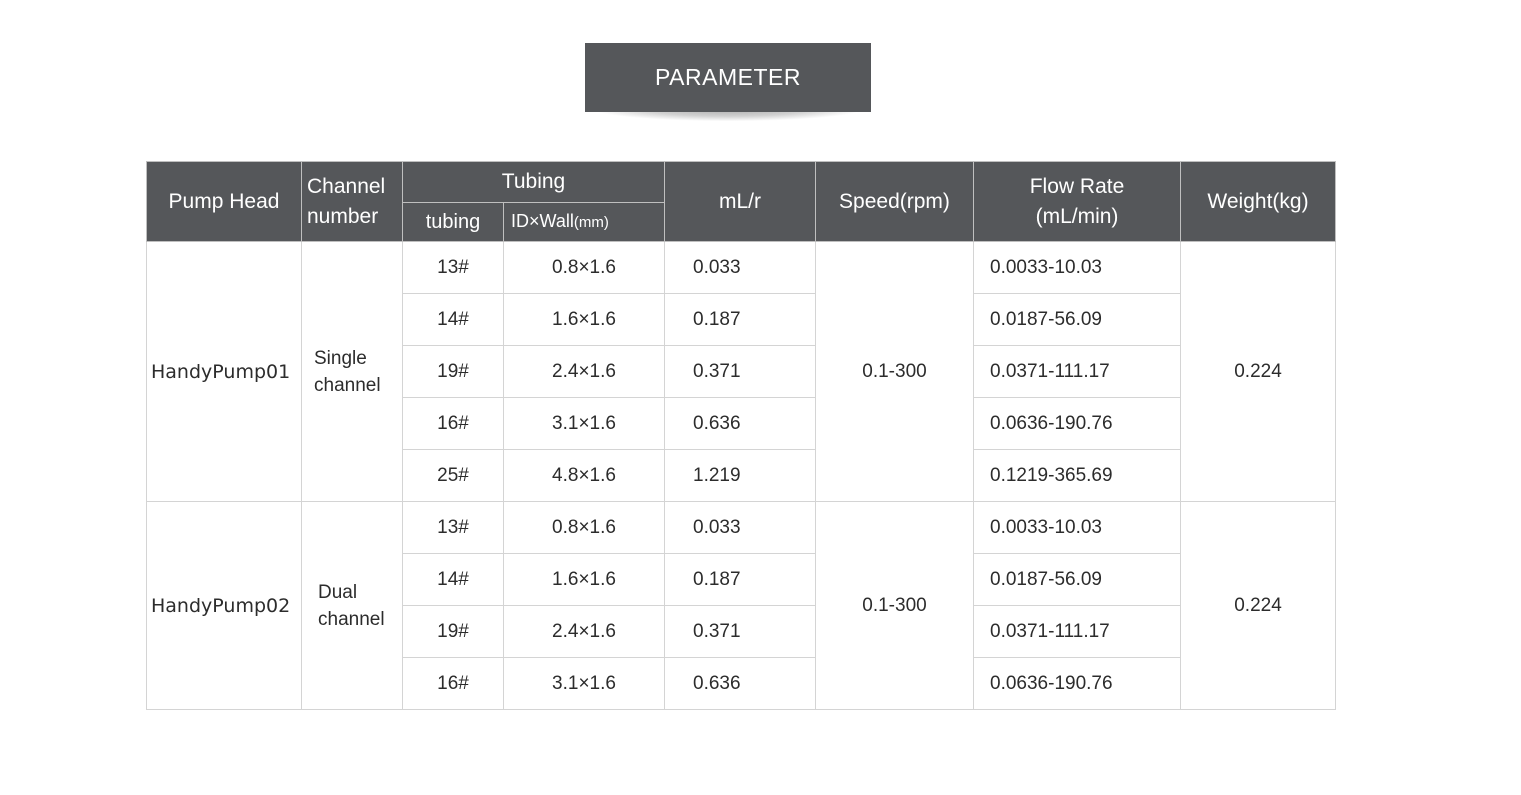 The image size is (1521, 795). I want to click on header-channel-number: Channel number, so click(352, 201).